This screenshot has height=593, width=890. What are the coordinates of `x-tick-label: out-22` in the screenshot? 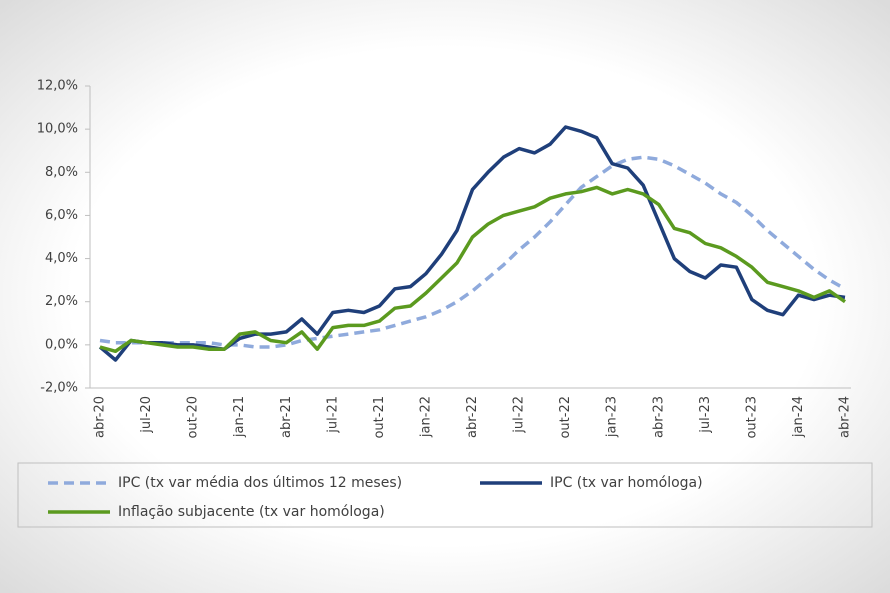 It's located at (565, 417).